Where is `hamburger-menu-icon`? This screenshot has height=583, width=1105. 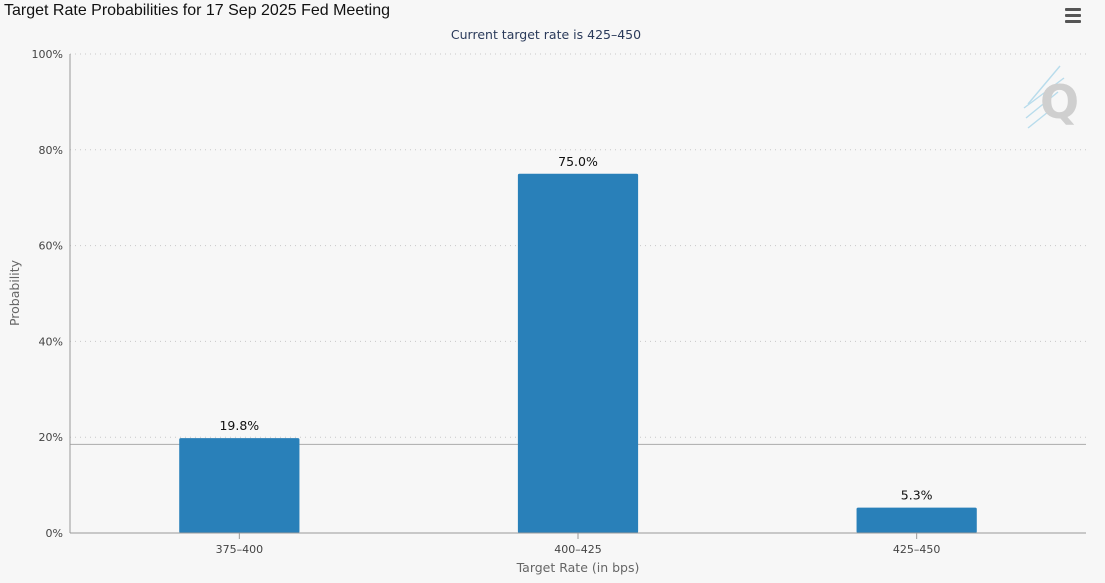 hamburger-menu-icon is located at coordinates (1073, 15).